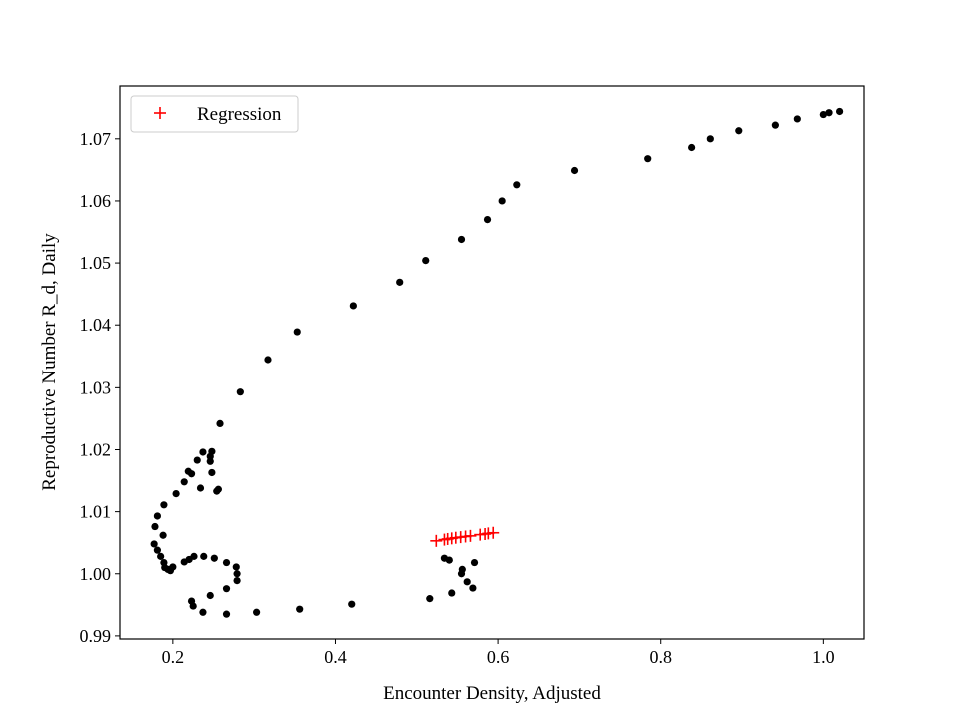 The height and width of the screenshot is (725, 960). I want to click on legend-plus-icon, so click(160, 113).